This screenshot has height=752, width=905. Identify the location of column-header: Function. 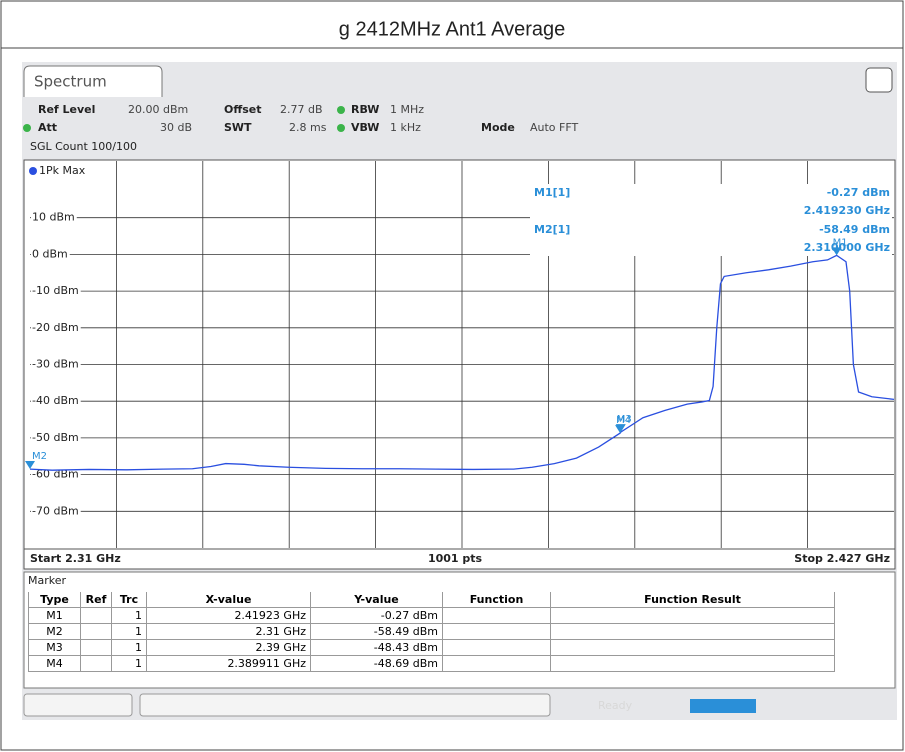
(496, 600).